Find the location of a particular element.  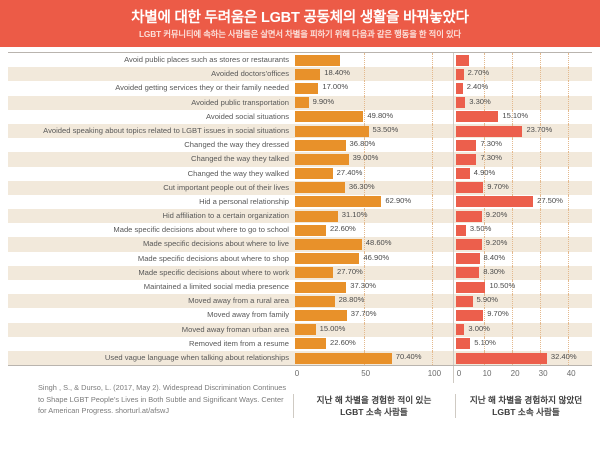

bar-value-left: 36.30% is located at coordinates (361, 186).